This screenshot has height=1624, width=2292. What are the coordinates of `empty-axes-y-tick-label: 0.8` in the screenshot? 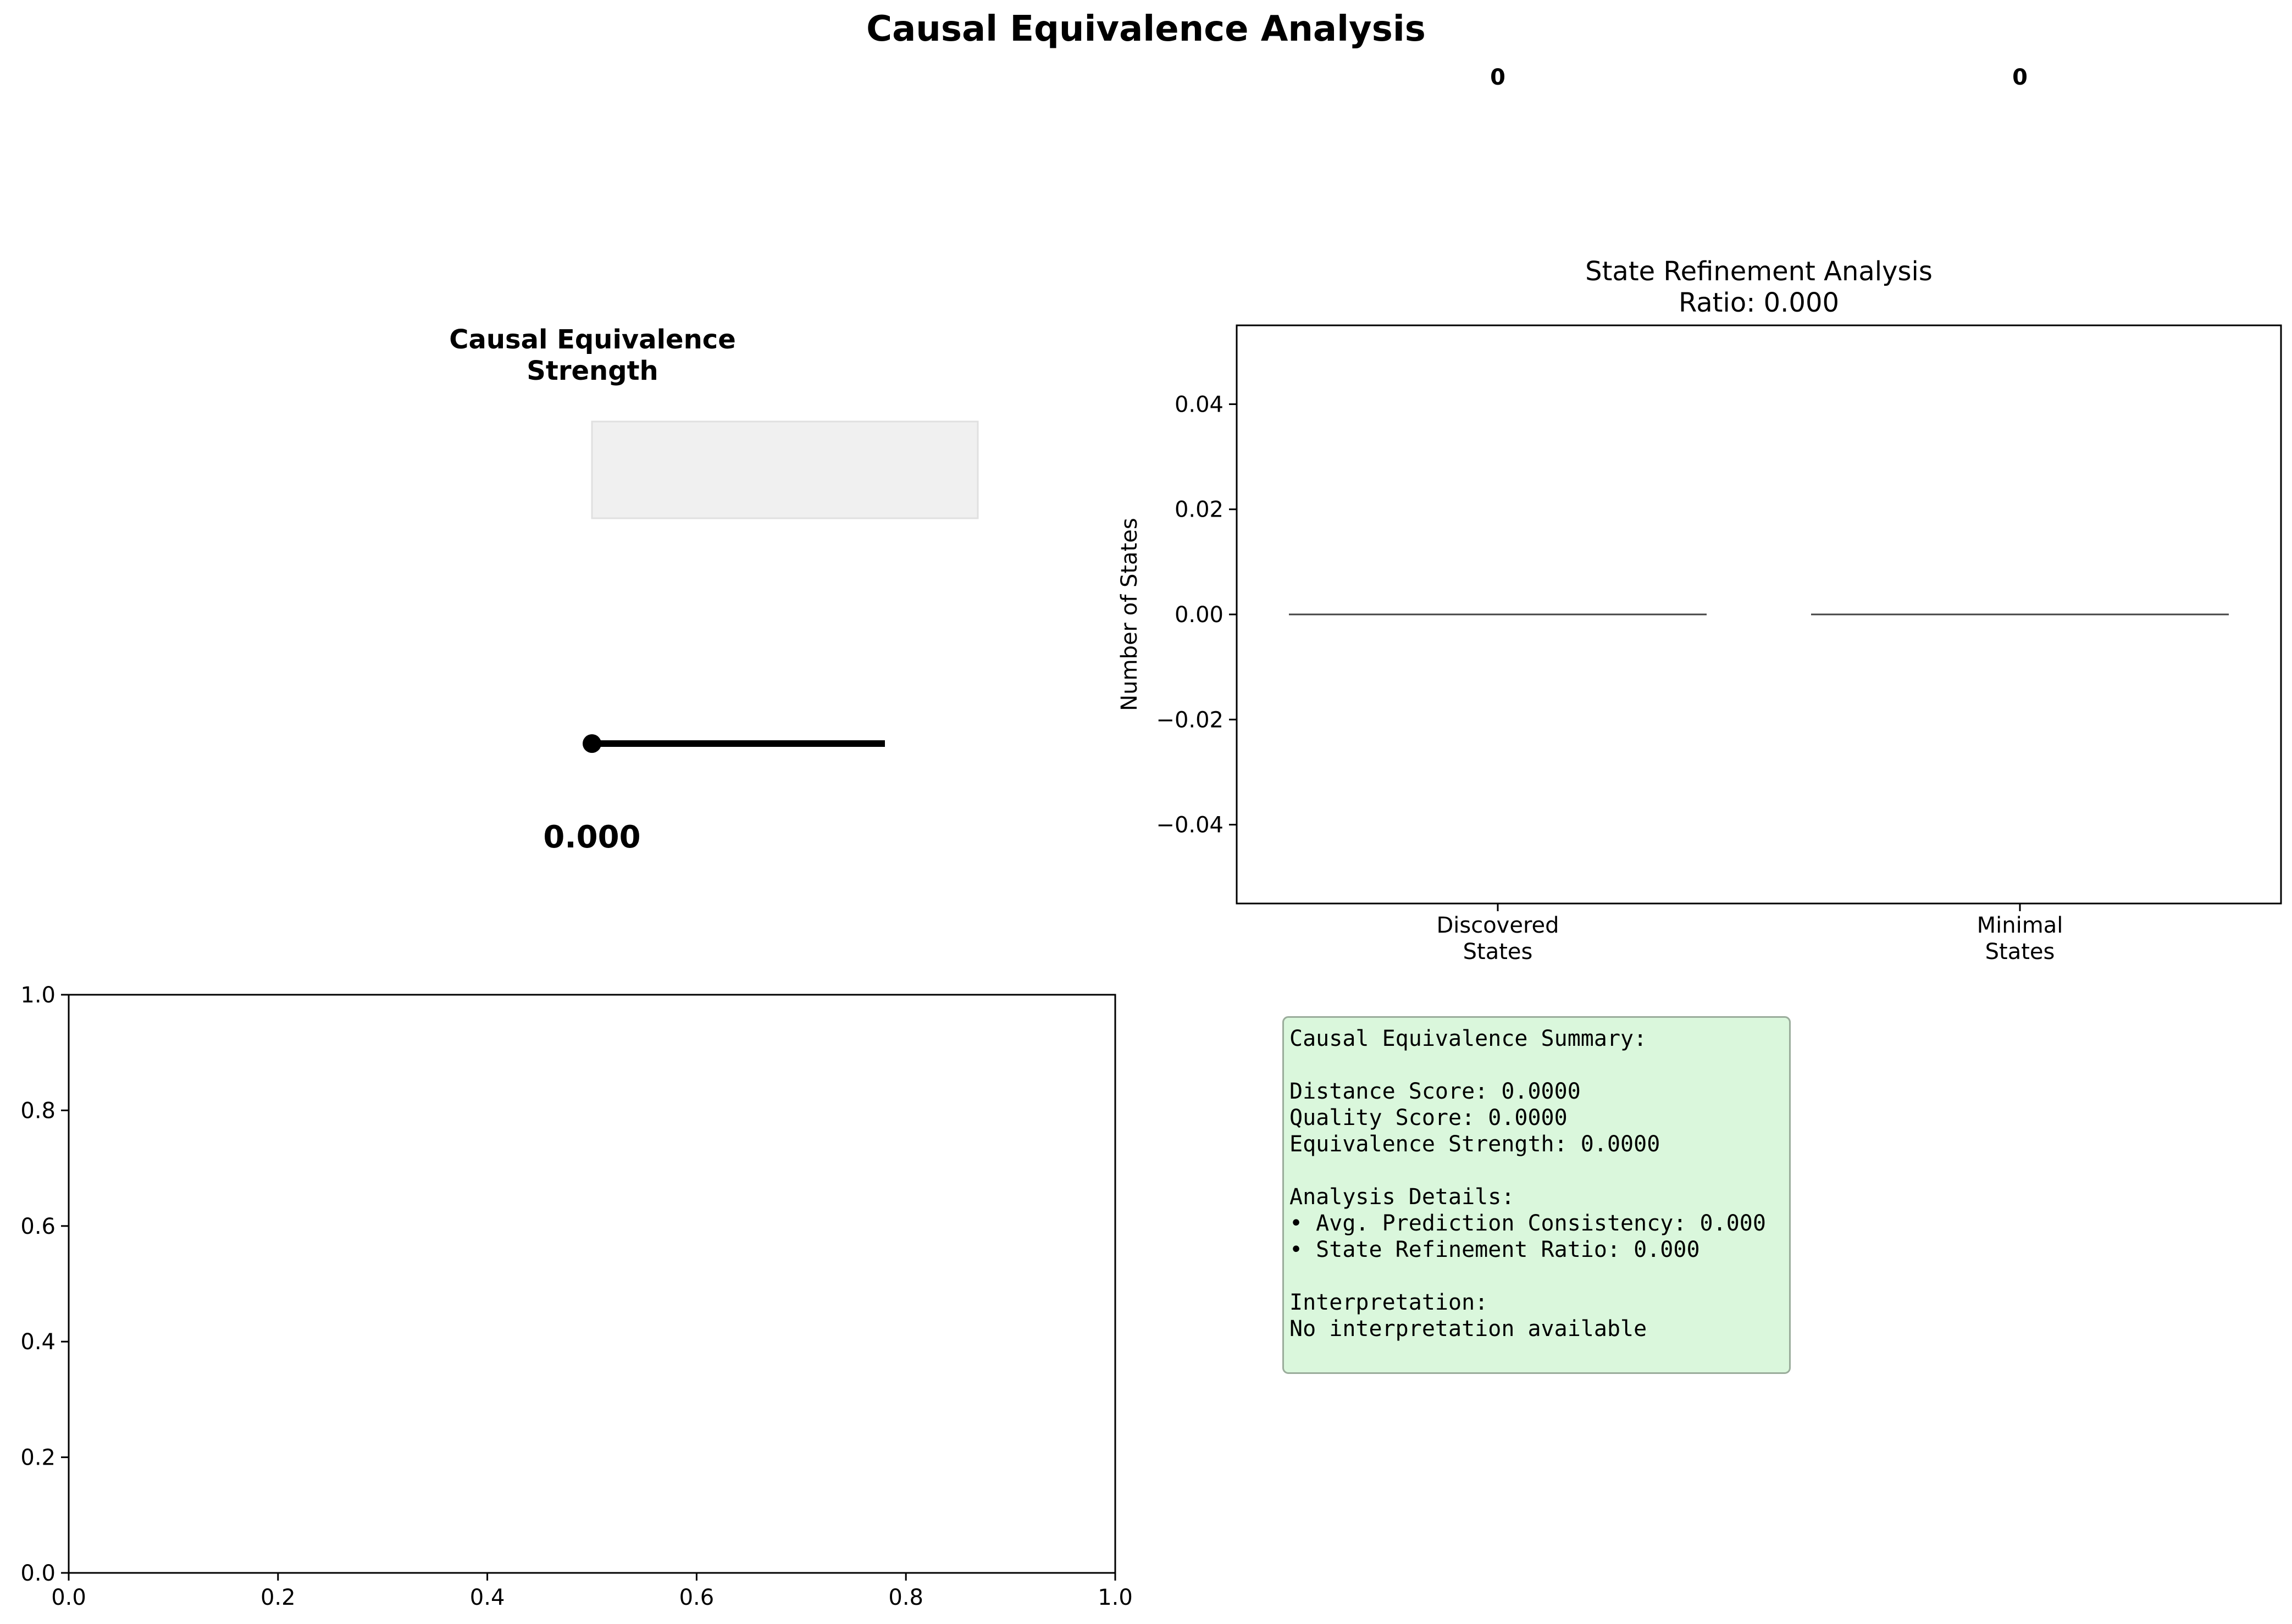 It's located at (38, 1110).